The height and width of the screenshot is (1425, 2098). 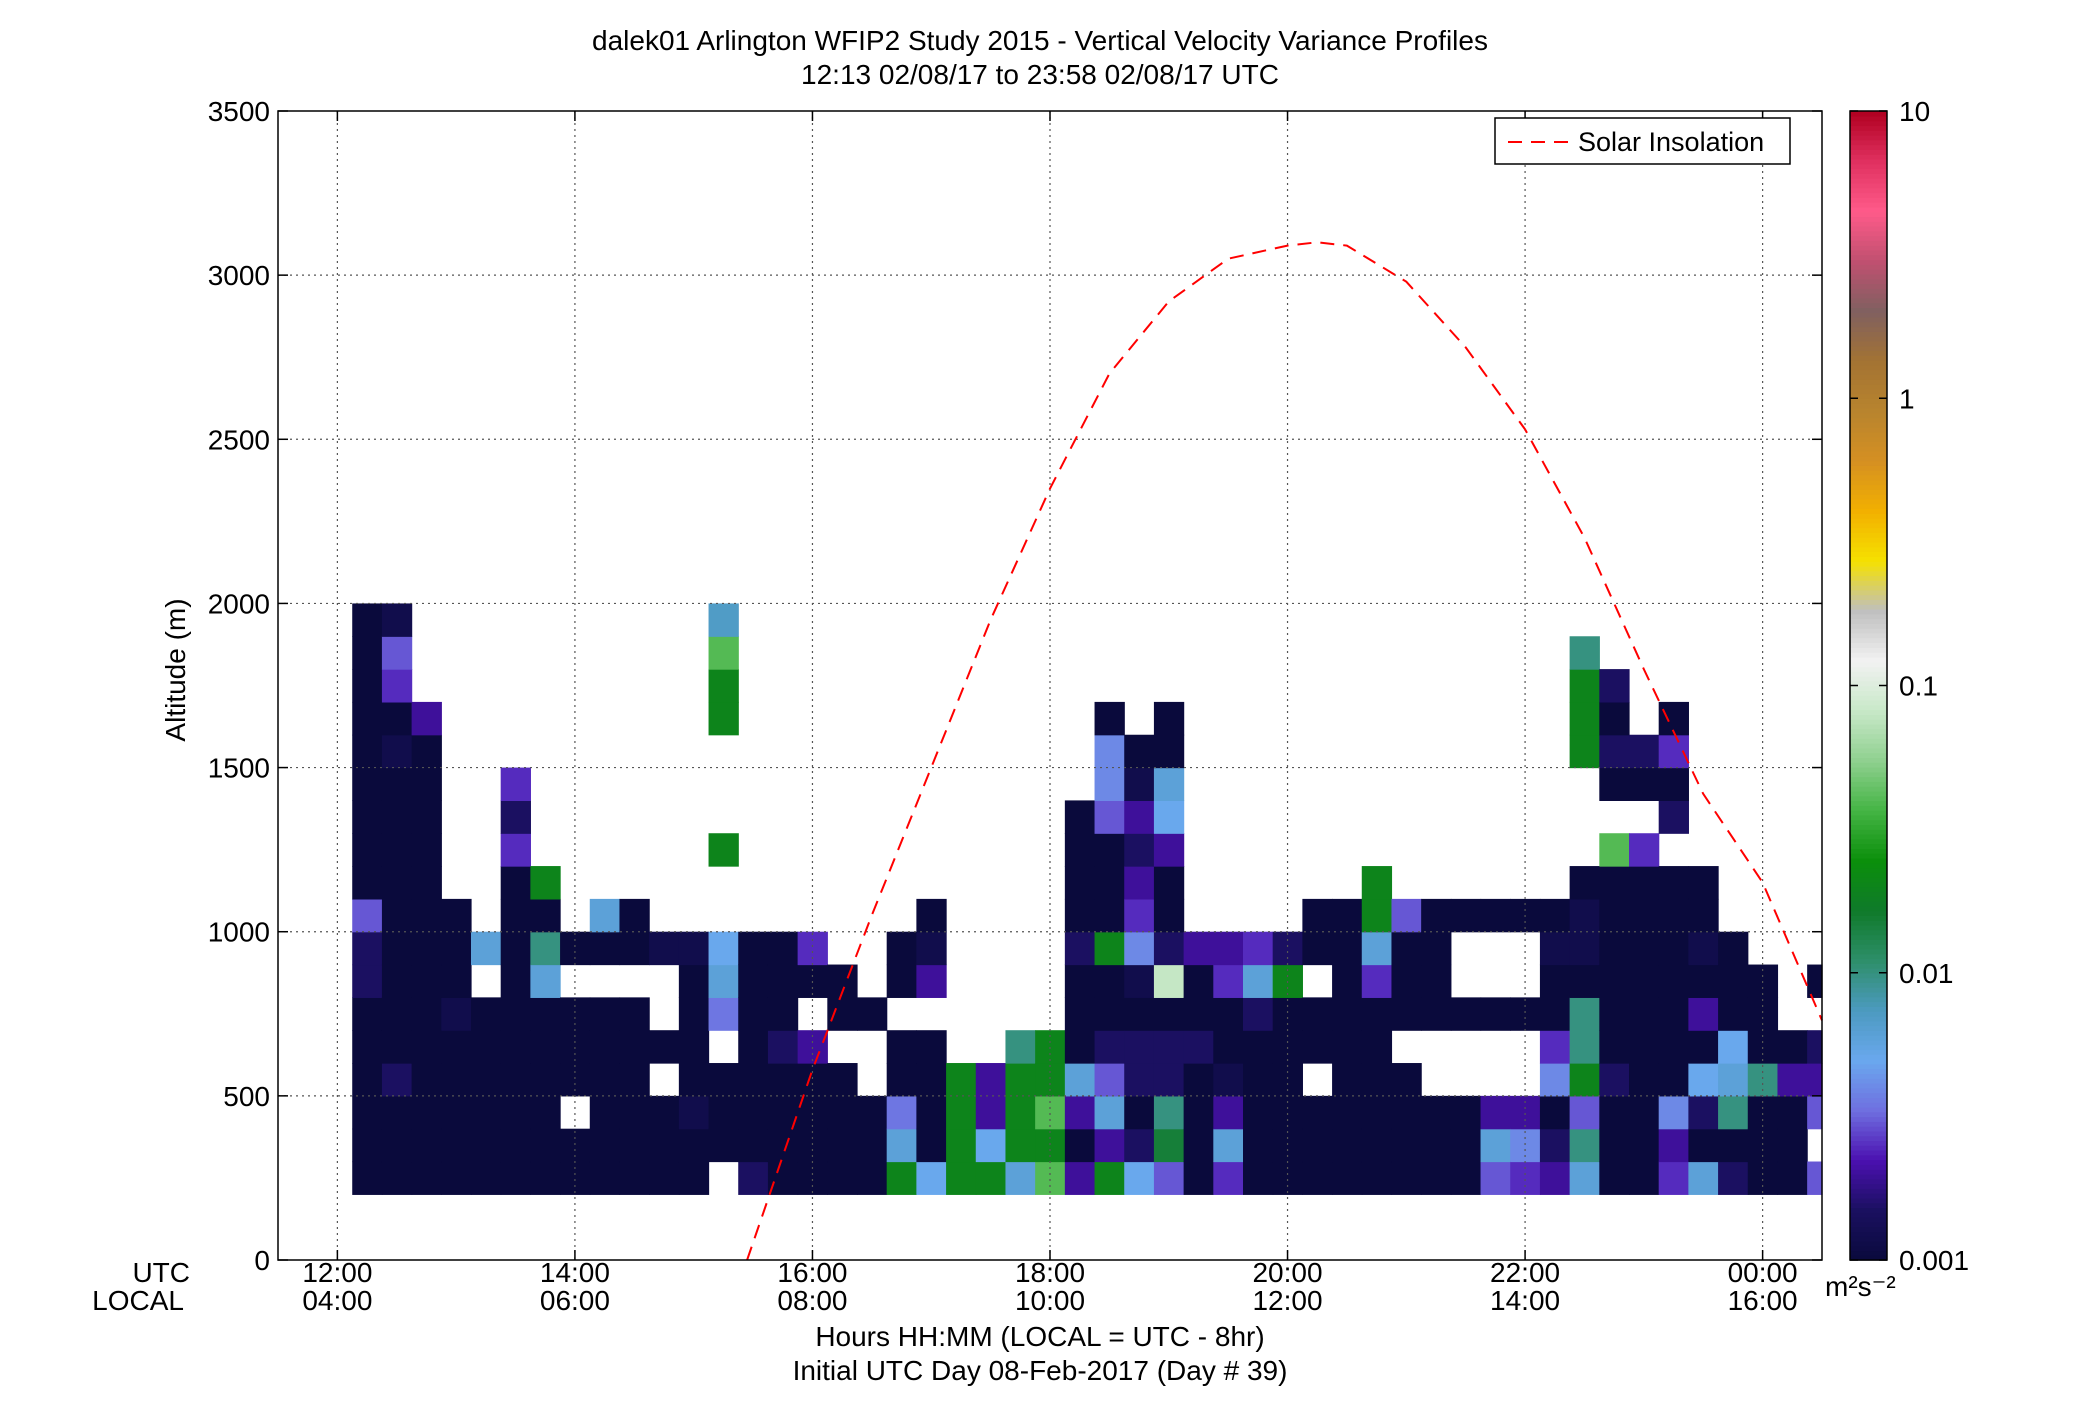 I want to click on y-tick-label: 500, so click(x=246, y=1096).